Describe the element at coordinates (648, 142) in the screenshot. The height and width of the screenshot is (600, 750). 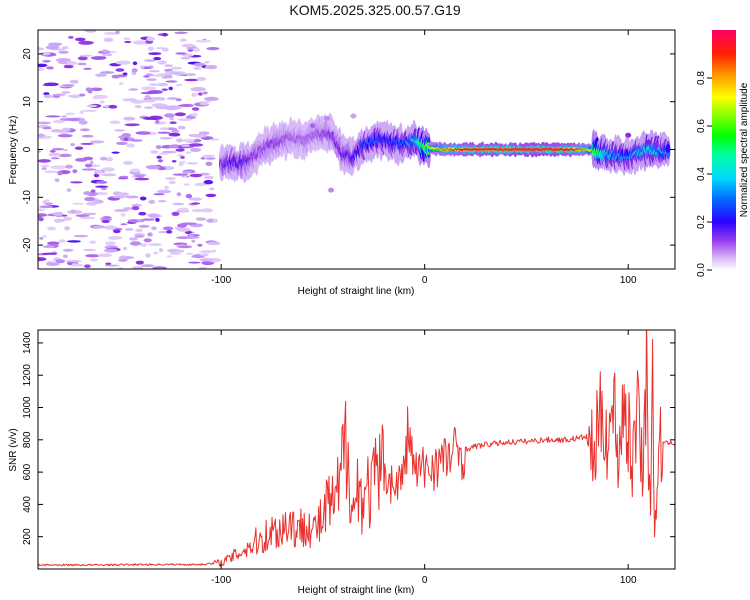
I see `spectrogram-blob` at that location.